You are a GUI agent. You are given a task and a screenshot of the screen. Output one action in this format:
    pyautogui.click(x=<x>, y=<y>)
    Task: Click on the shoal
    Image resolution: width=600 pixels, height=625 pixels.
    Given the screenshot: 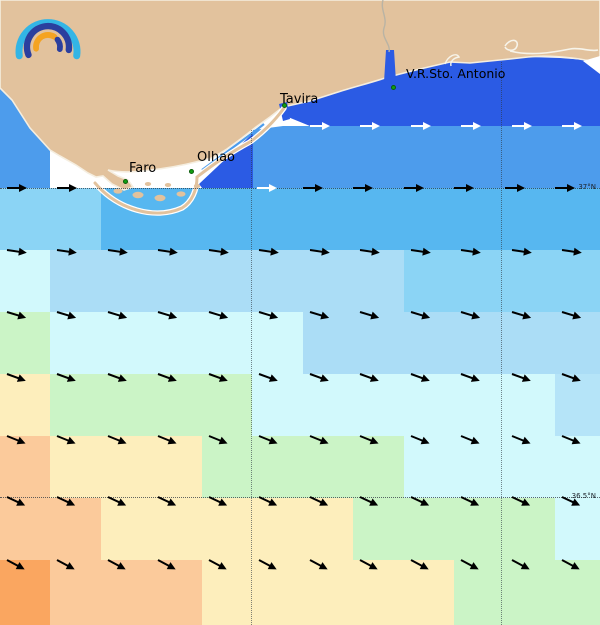 What is the action you would take?
    pyautogui.click(x=591, y=65)
    